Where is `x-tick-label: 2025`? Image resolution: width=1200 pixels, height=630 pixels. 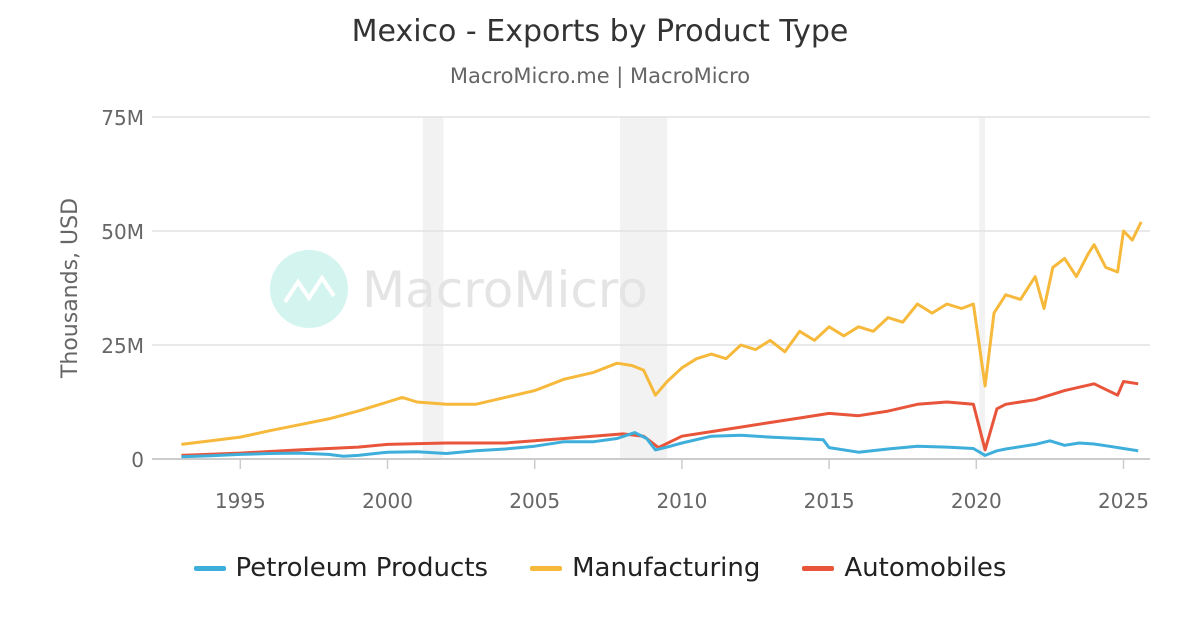 x-tick-label: 2025 is located at coordinates (1123, 501).